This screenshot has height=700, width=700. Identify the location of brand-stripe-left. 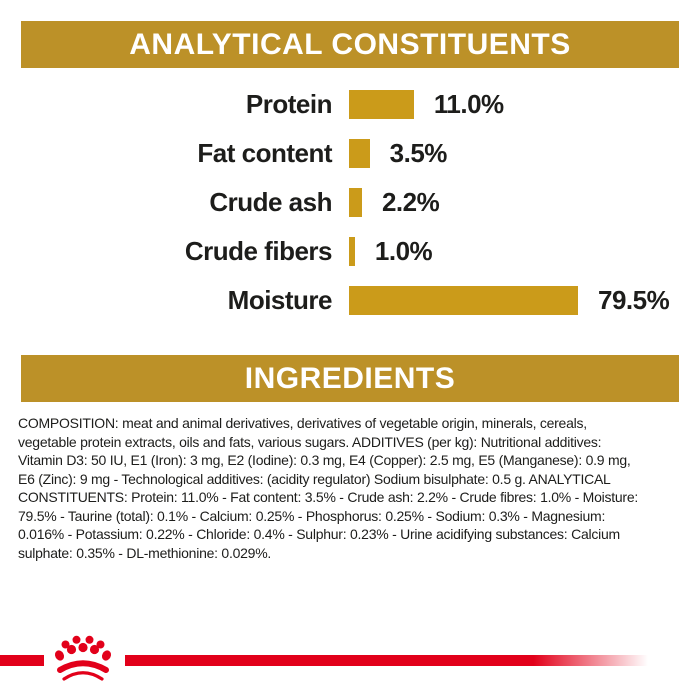
(22, 660).